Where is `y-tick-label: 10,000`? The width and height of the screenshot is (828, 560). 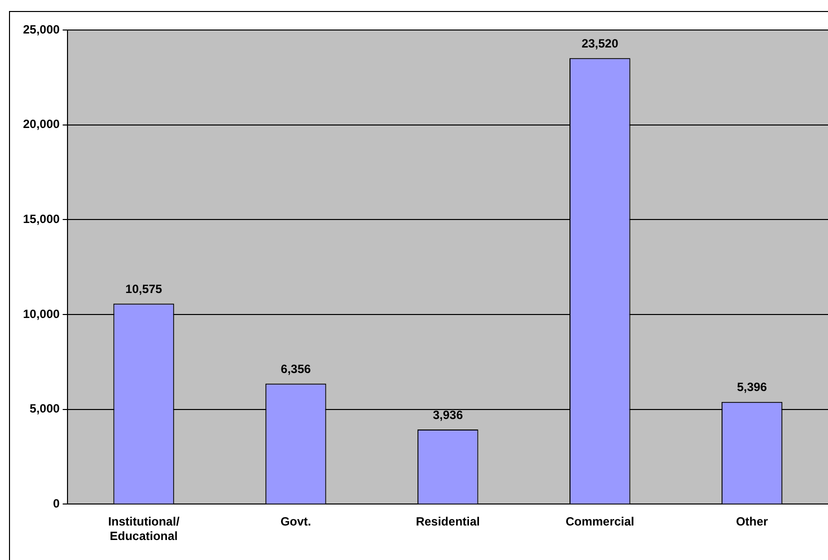
y-tick-label: 10,000 is located at coordinates (41, 313).